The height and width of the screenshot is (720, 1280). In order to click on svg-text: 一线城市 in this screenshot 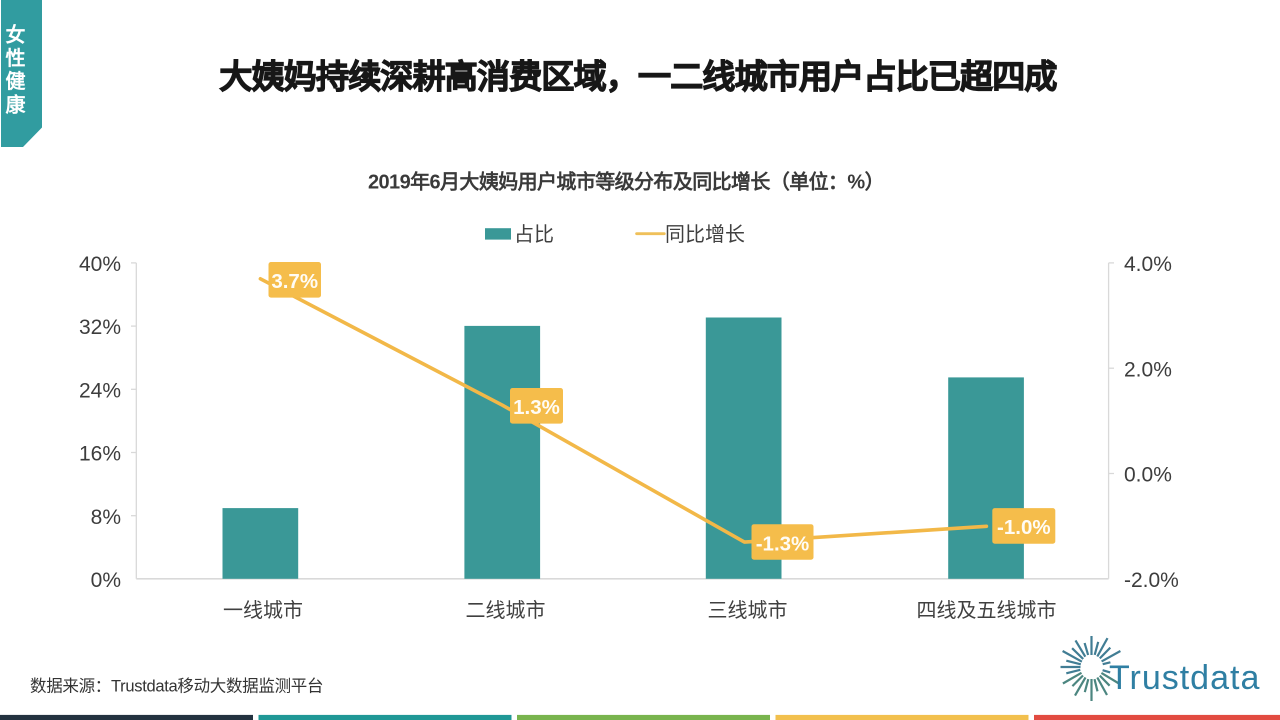, I will do `click(263, 610)`.